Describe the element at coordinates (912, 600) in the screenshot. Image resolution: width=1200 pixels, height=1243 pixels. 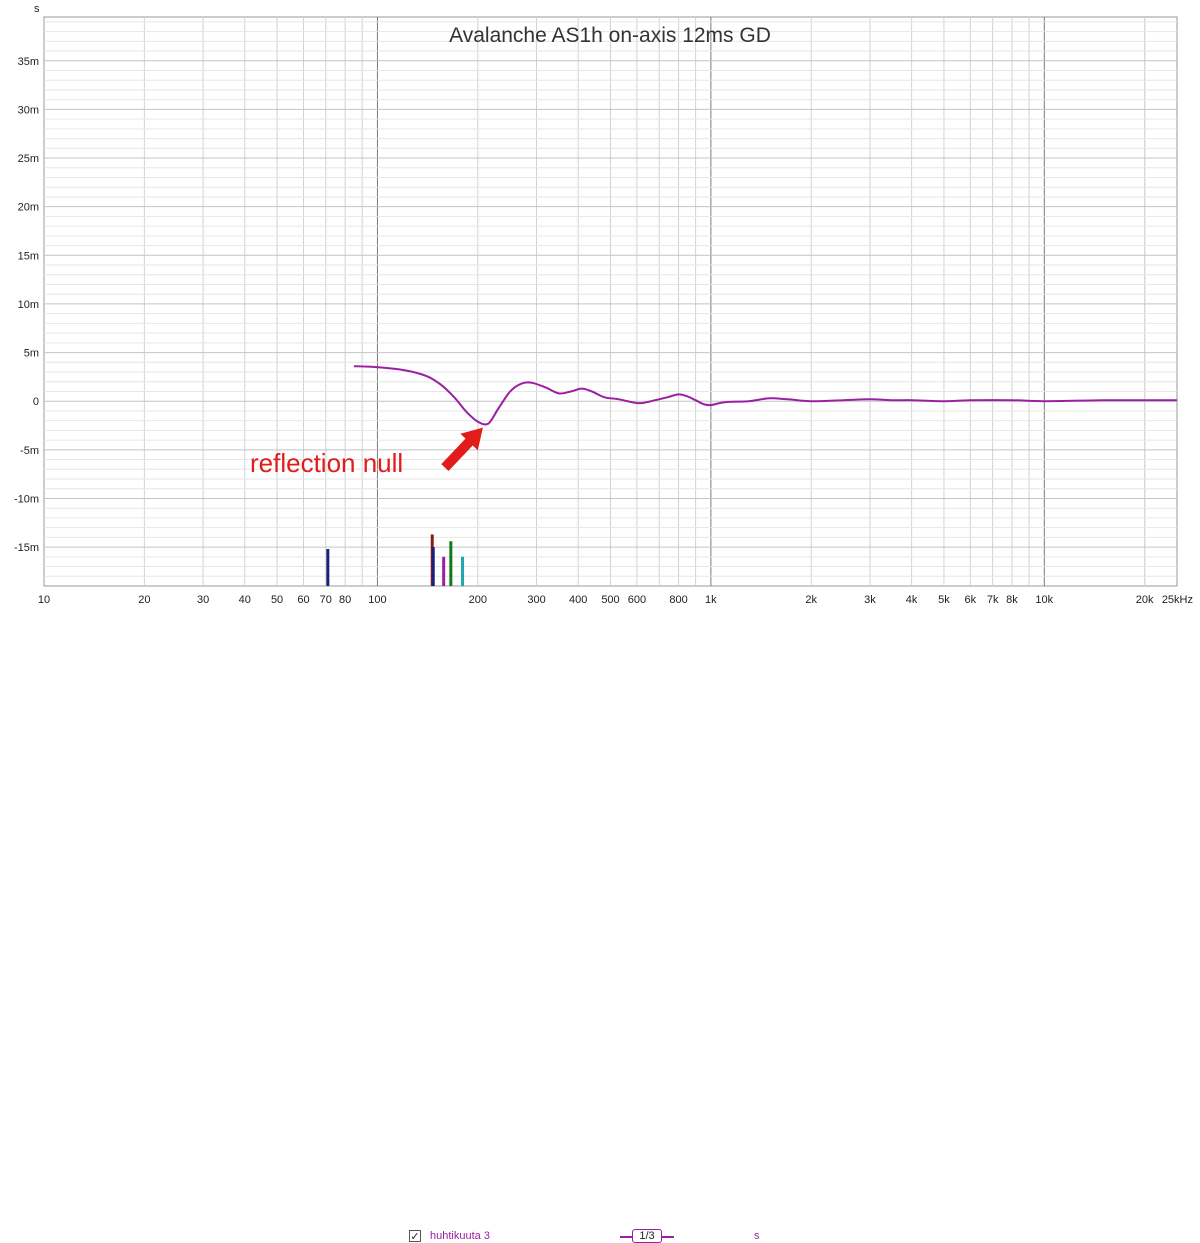
I see `x-tick-label: 4k` at that location.